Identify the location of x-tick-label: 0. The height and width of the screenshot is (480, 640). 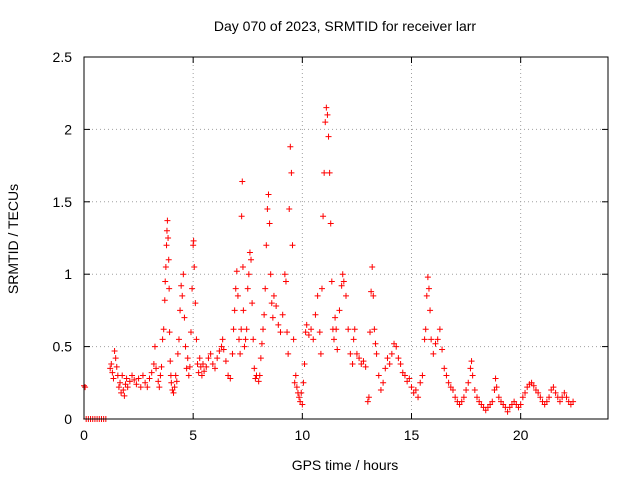
(84, 435).